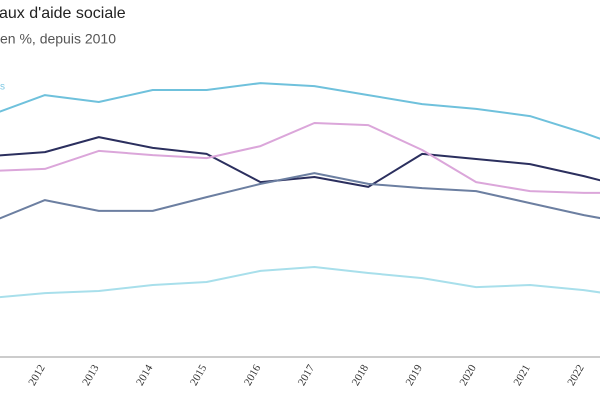 The image size is (600, 400). What do you see at coordinates (2, 87) in the screenshot?
I see `annotation: s` at bounding box center [2, 87].